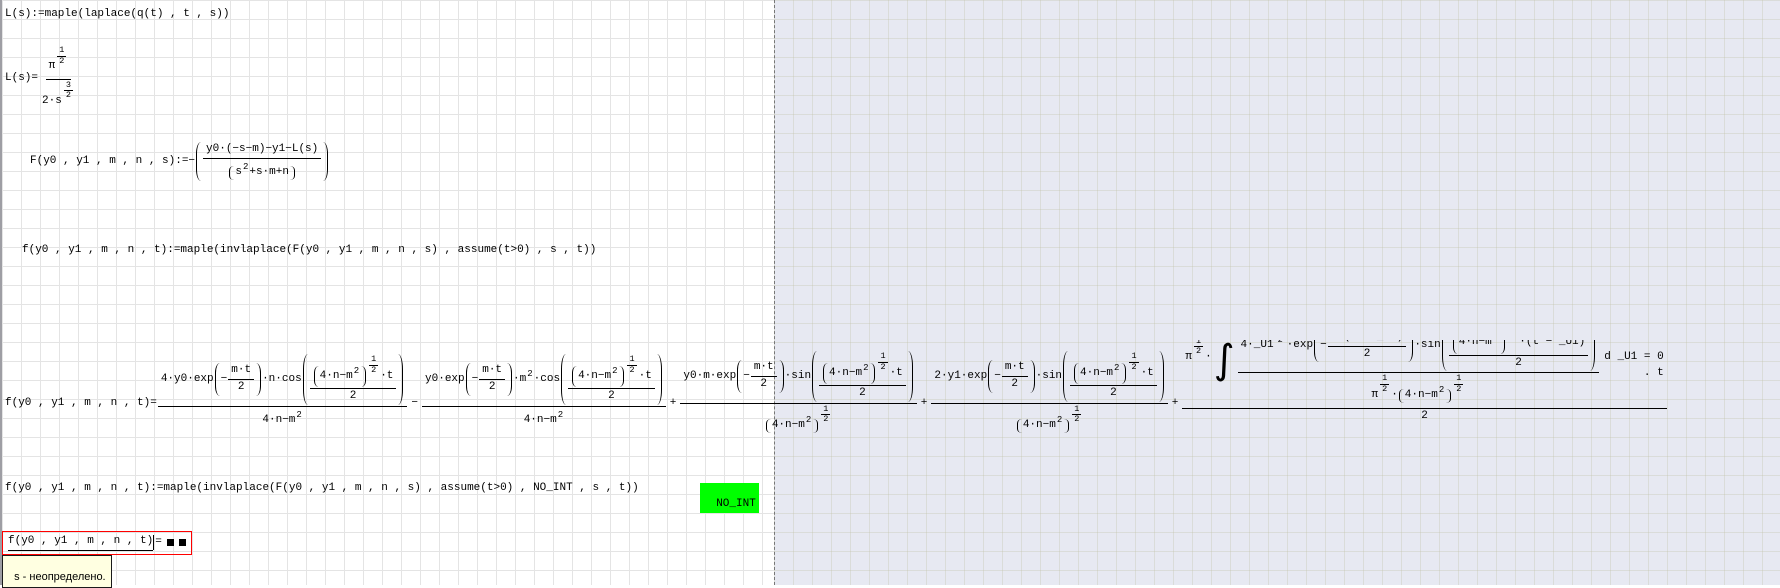  What do you see at coordinates (710, 375) in the screenshot?
I see `coef: y0·m·exp` at bounding box center [710, 375].